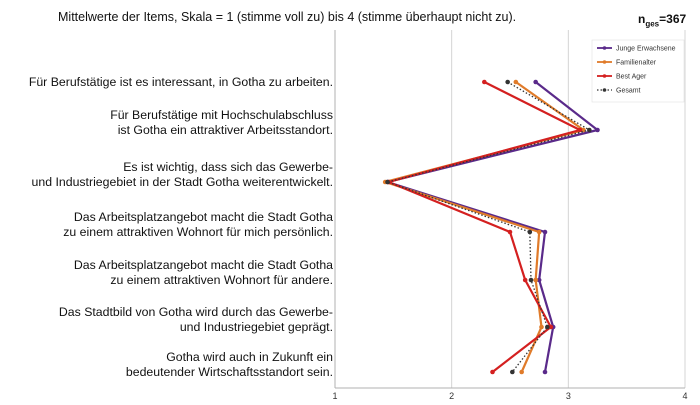  I want to click on x-tick-label: 3, so click(568, 396).